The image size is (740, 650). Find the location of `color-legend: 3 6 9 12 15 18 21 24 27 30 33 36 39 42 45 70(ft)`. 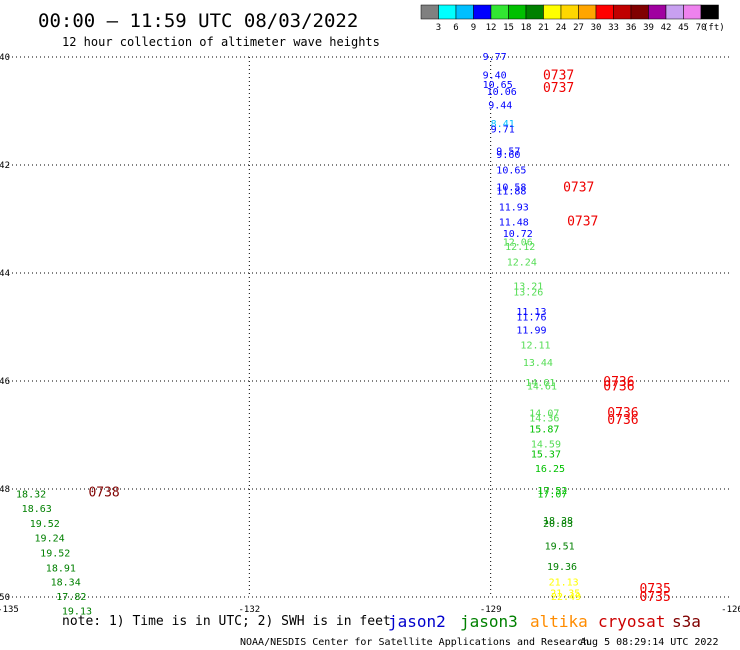

color-legend: 3 6 9 12 15 18 21 24 27 30 33 36 39 42 45 70(ft) is located at coordinates (572, 18).